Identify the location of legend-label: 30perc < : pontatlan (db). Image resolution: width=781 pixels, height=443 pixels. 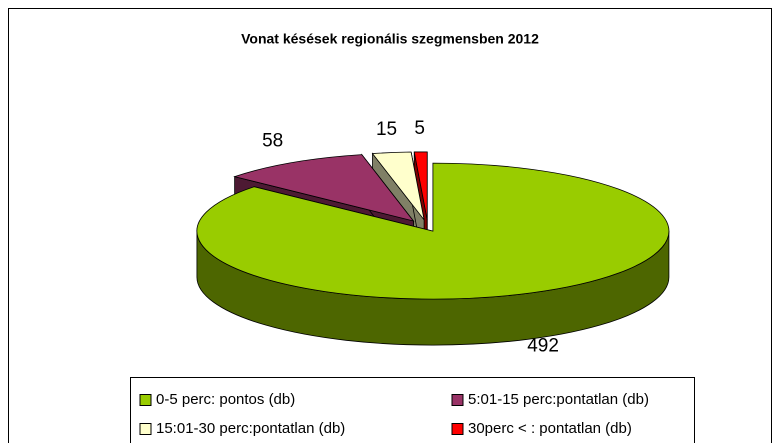
(550, 428).